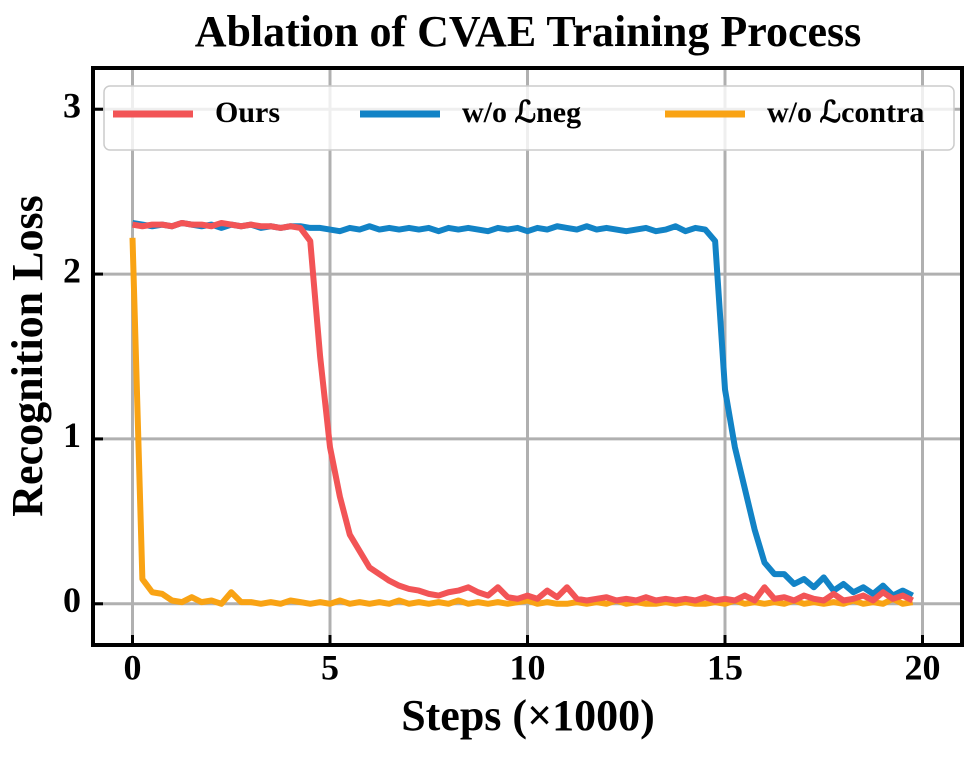 The image size is (977, 758). What do you see at coordinates (72, 600) in the screenshot?
I see `y-tick-label: 0` at bounding box center [72, 600].